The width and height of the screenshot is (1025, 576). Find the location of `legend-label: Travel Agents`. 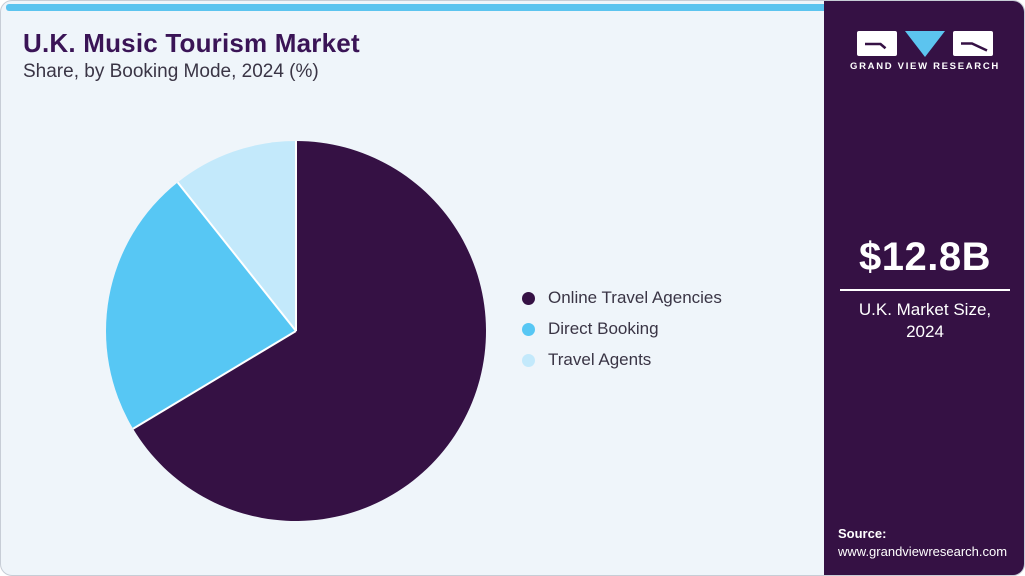

legend-label: Travel Agents is located at coordinates (600, 359).